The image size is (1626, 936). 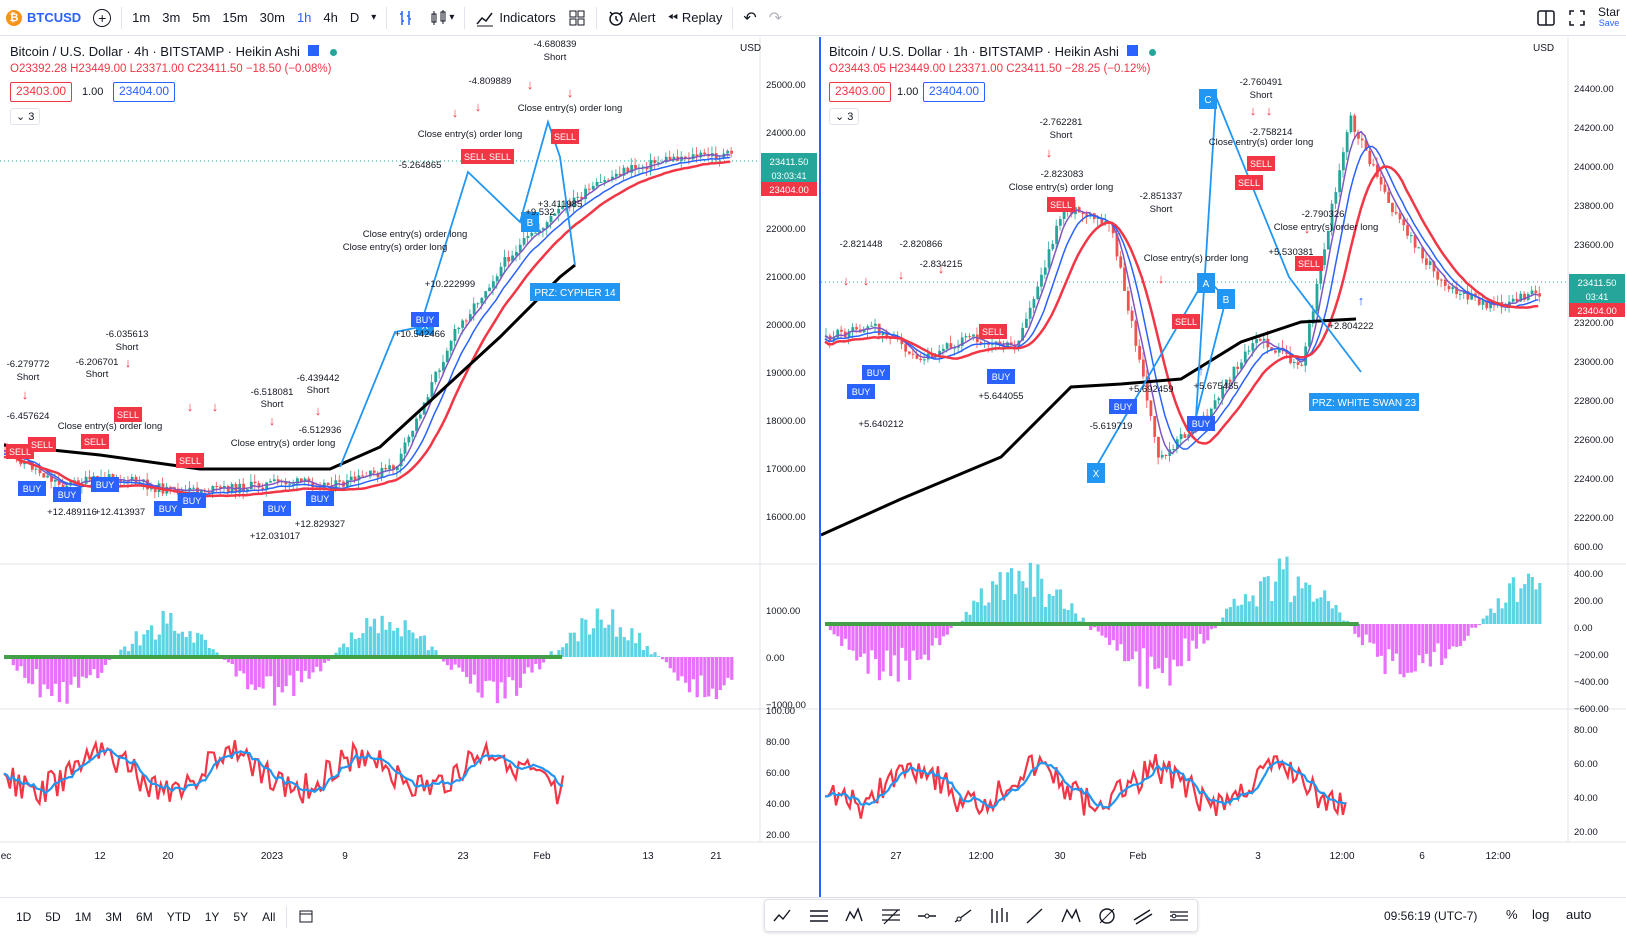 What do you see at coordinates (819, 916) in the screenshot?
I see `lines-icon` at bounding box center [819, 916].